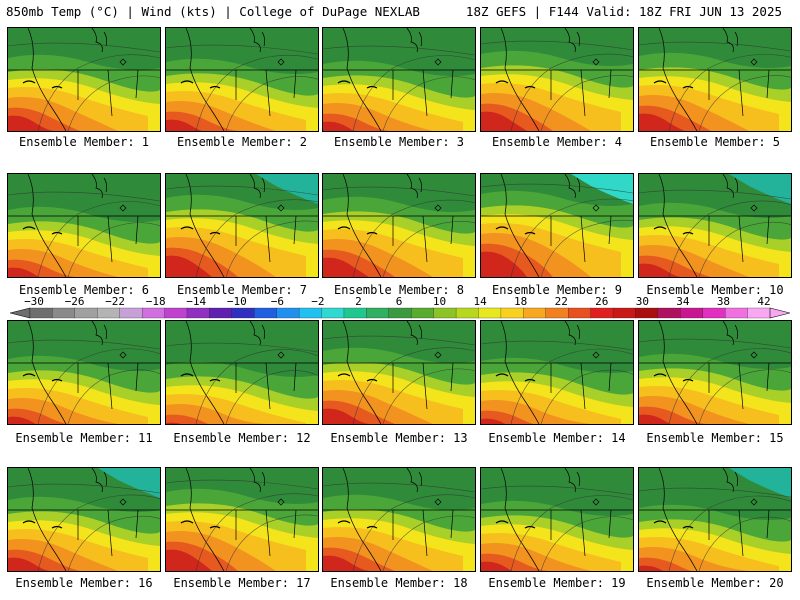  Describe the element at coordinates (236, 301) in the screenshot. I see `colorbar-tick-label: −10` at that location.